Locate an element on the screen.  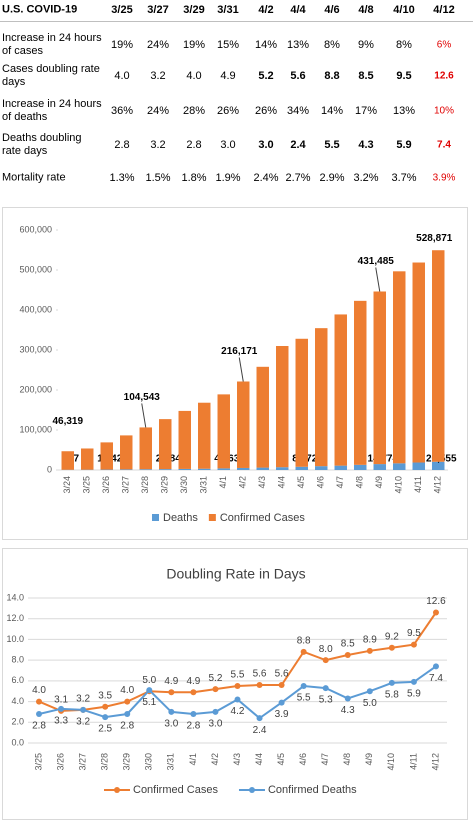
data-label: 2.5 is located at coordinates (105, 729).